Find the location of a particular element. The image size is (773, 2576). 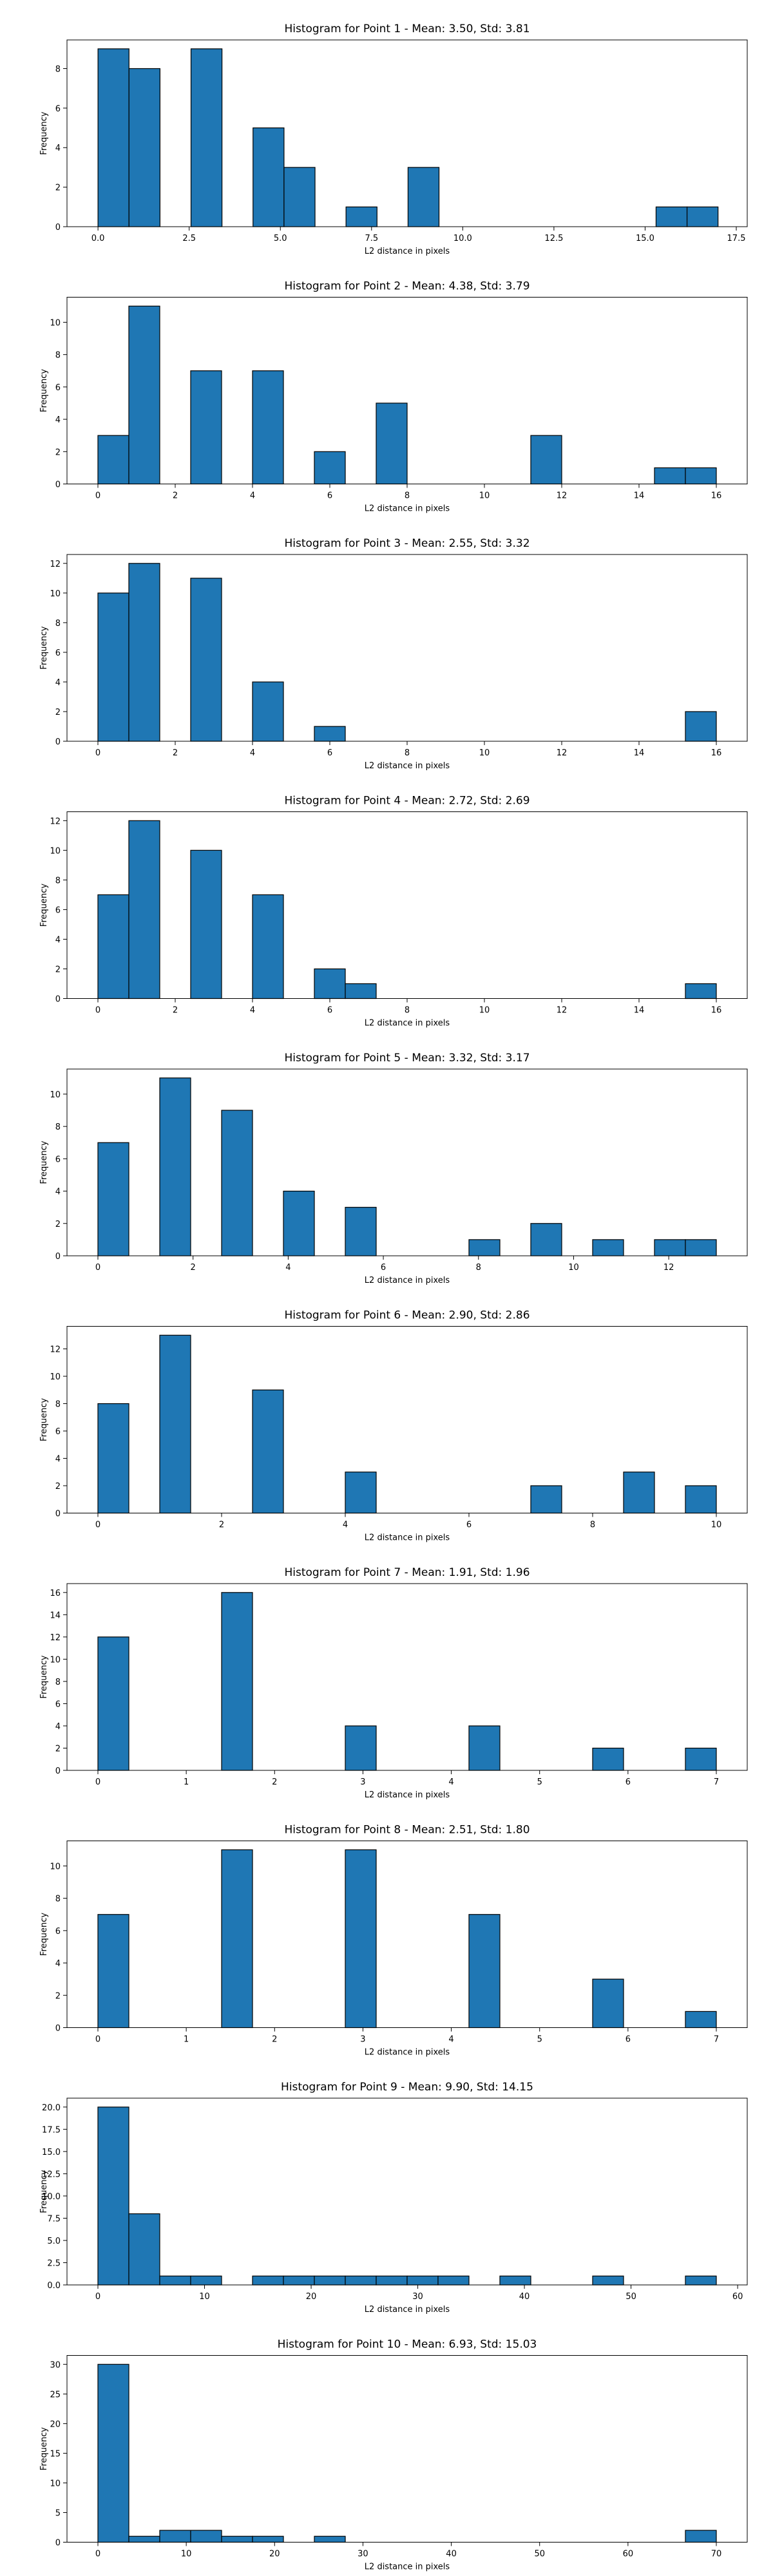

x-tick-label: 1 is located at coordinates (186, 1782).